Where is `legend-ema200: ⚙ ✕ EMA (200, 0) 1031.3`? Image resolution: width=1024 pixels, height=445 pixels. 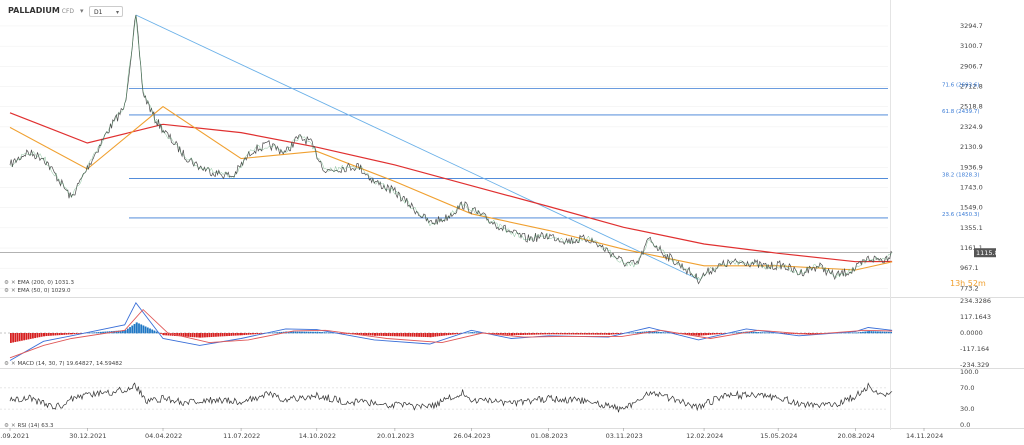
legend-ema200: ⚙ ✕ EMA (200, 0) 1031.3 is located at coordinates (39, 283).